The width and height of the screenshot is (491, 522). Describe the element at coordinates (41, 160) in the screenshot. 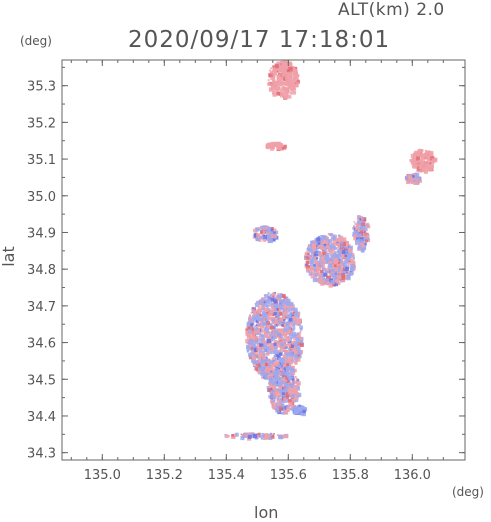

I see `y-tick-label: 35.1` at that location.